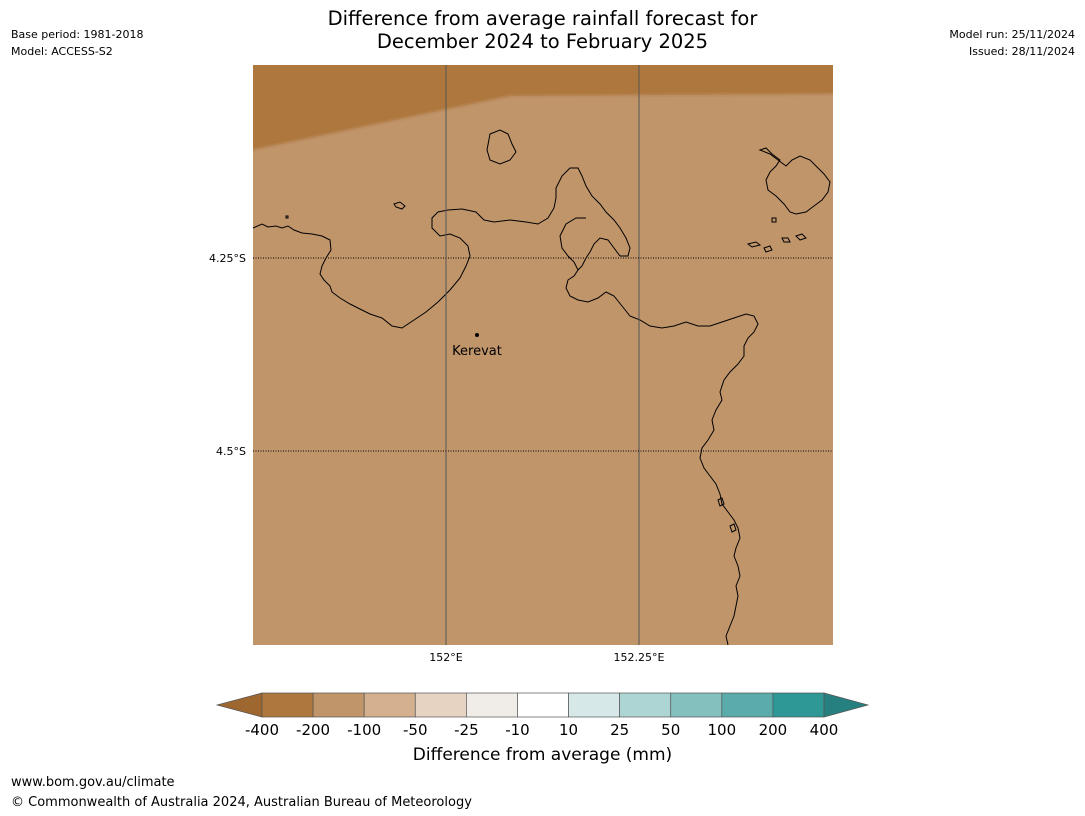  I want to click on model-text: Model: ACCESS-S2, so click(62, 51).